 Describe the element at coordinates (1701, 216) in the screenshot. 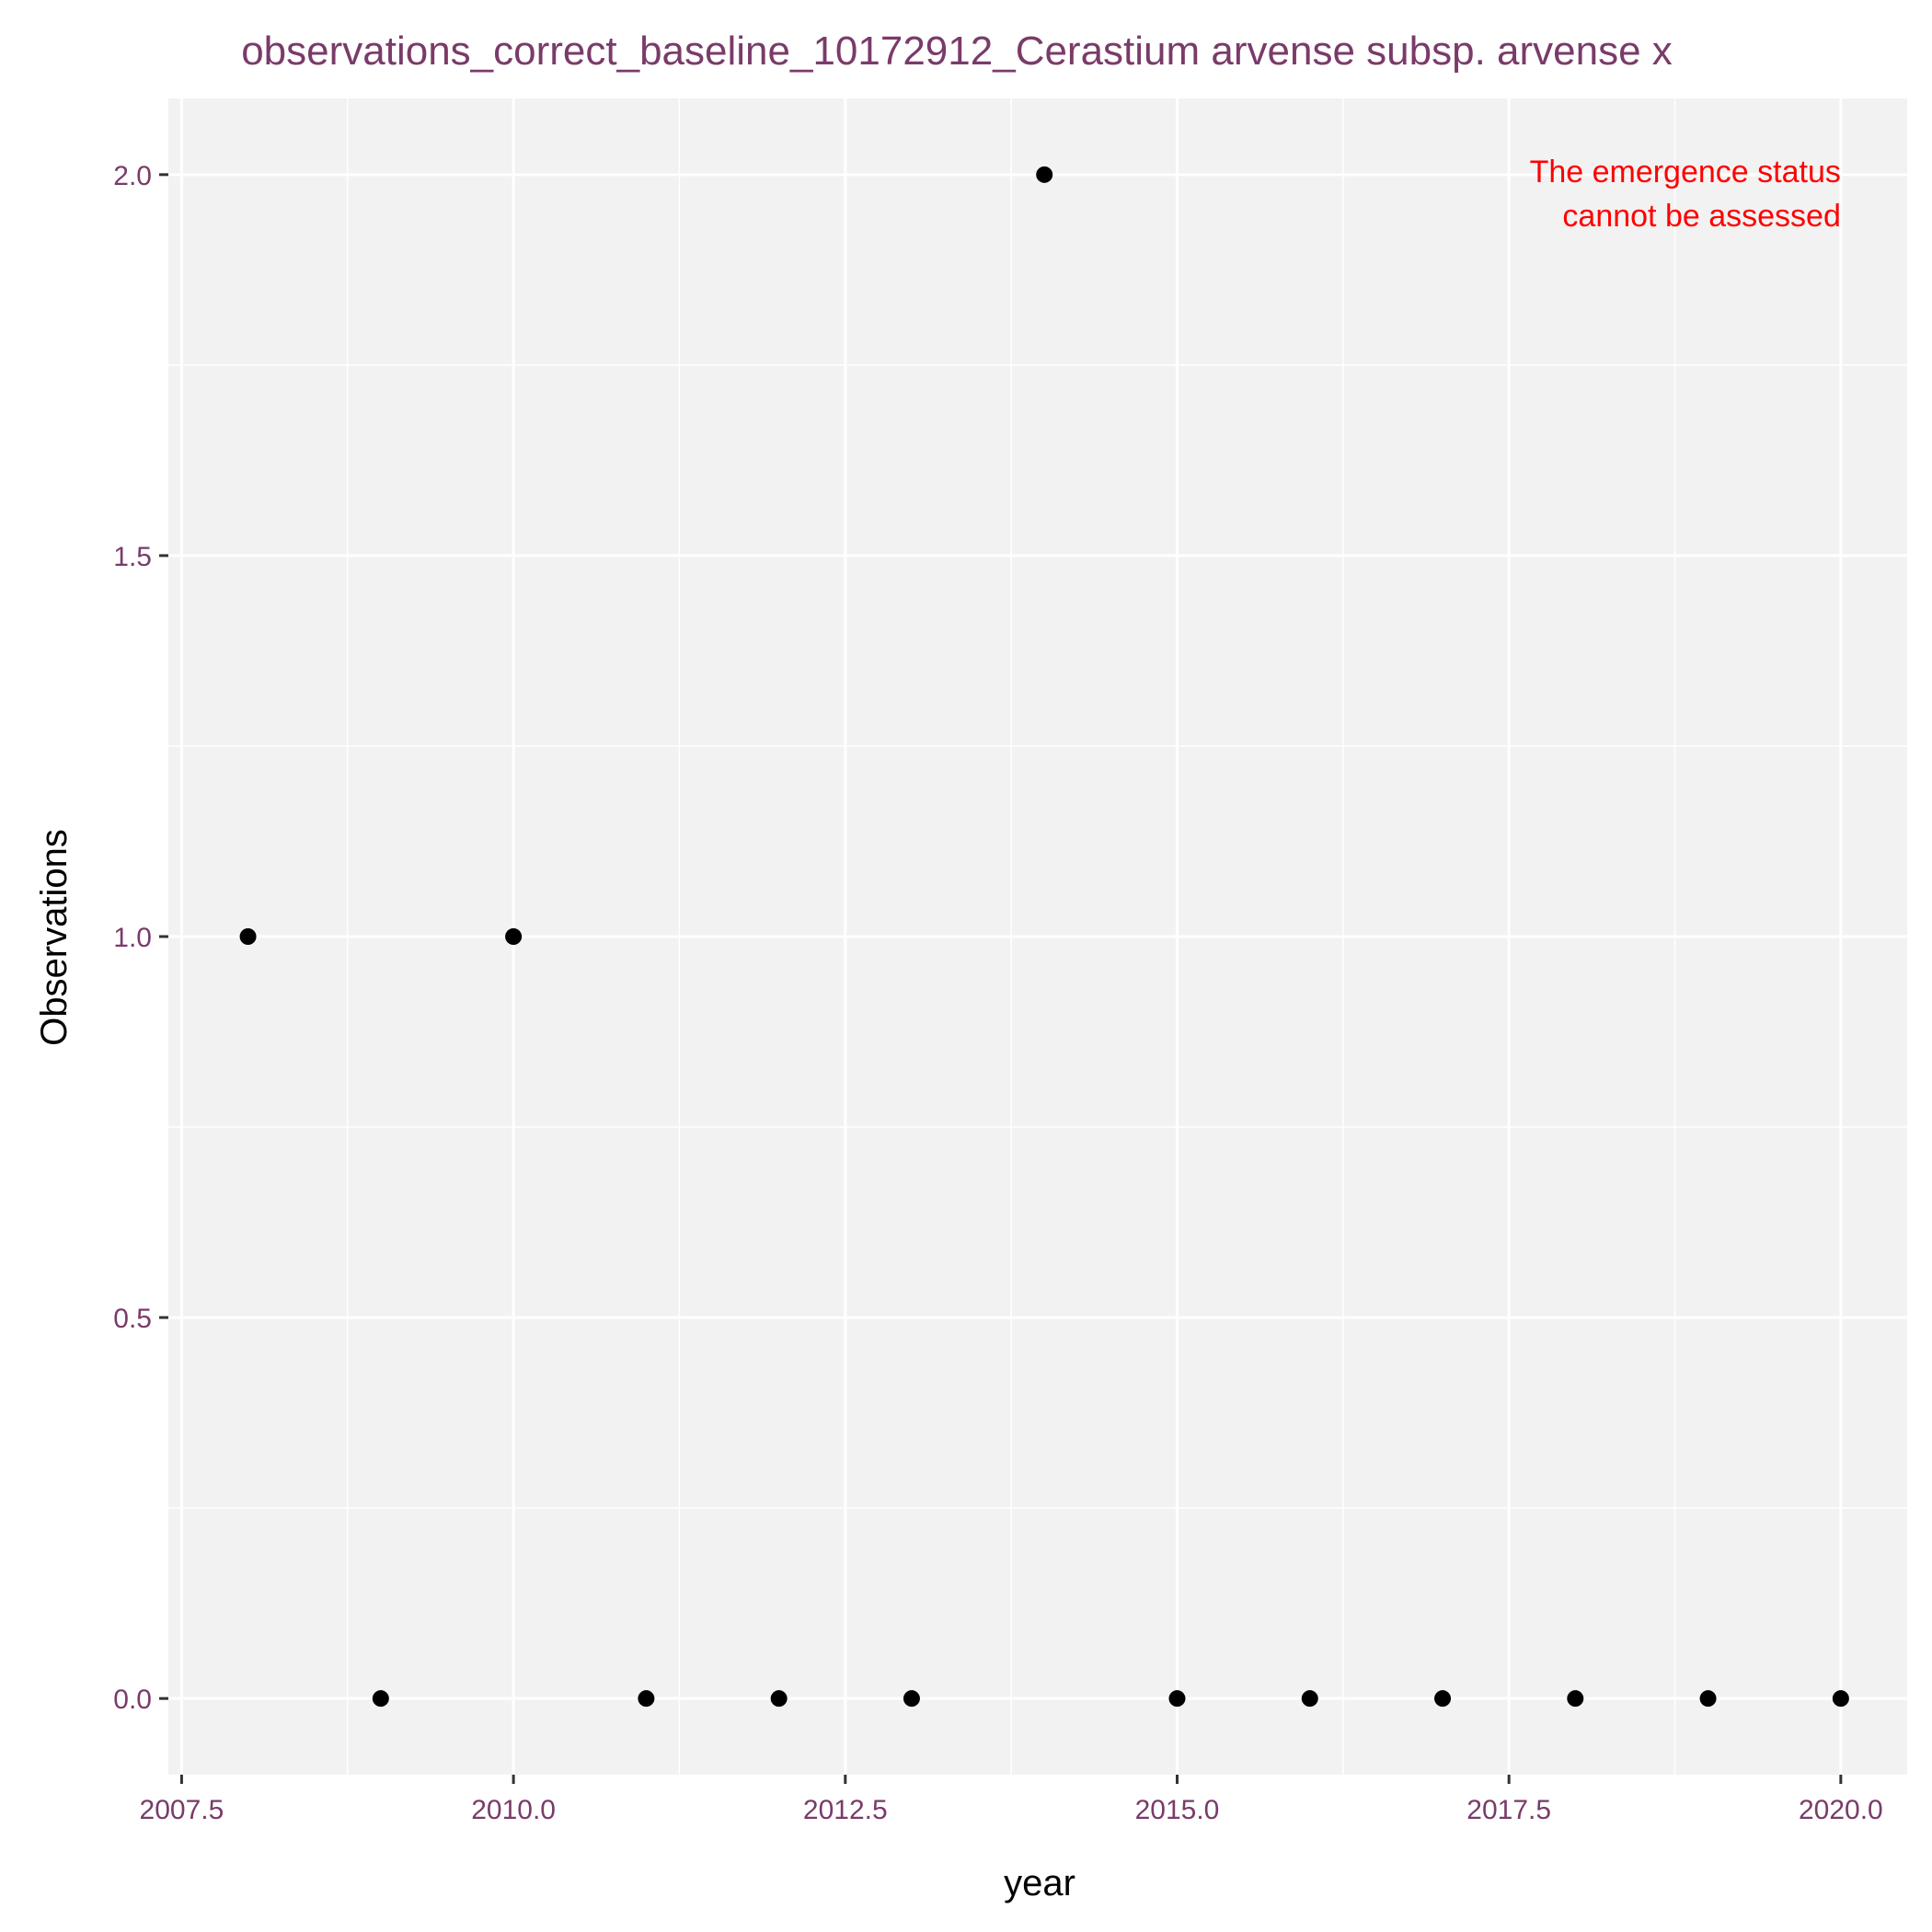

I see `annotation-line: cannot be assessed` at that location.